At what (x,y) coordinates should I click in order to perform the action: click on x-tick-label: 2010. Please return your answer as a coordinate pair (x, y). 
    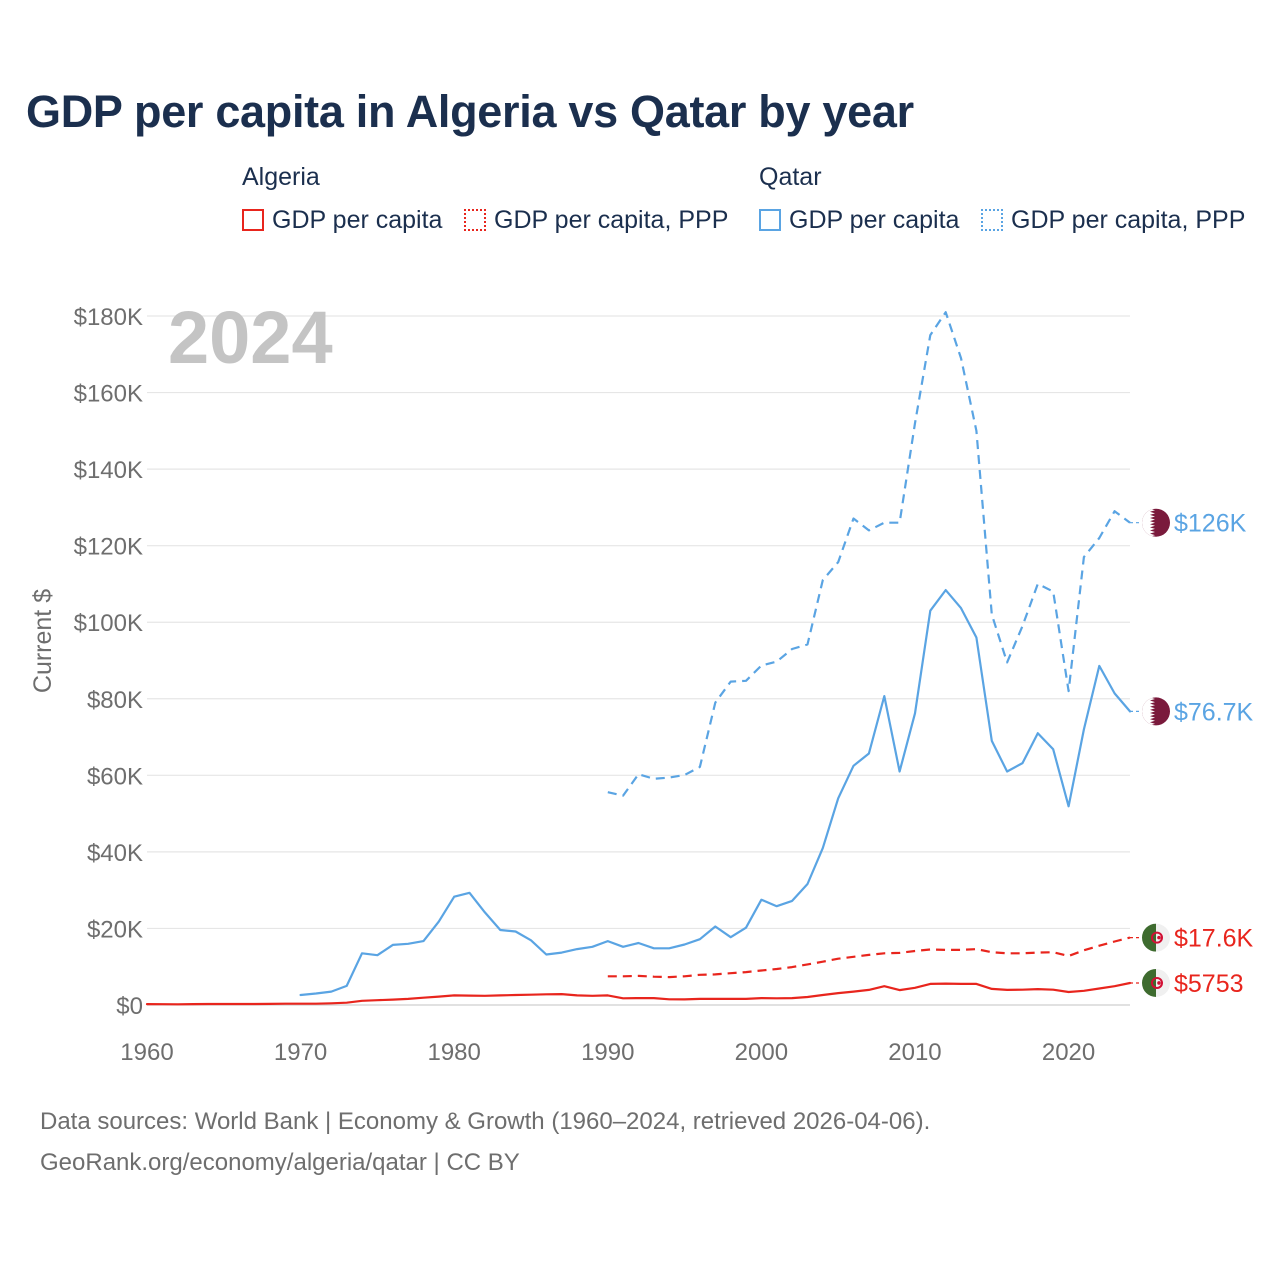
    Looking at the image, I should click on (914, 1052).